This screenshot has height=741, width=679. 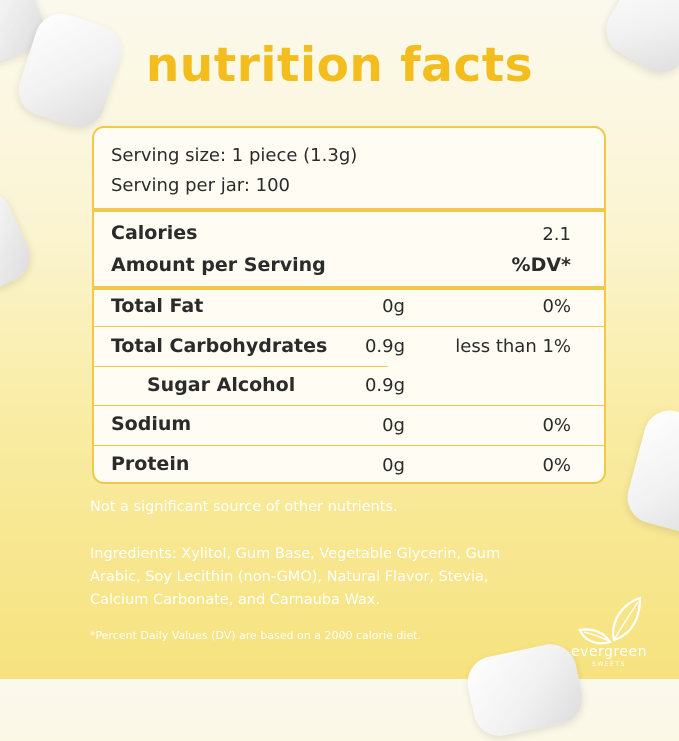 I want to click on page-title: nutrition facts, so click(x=339, y=65).